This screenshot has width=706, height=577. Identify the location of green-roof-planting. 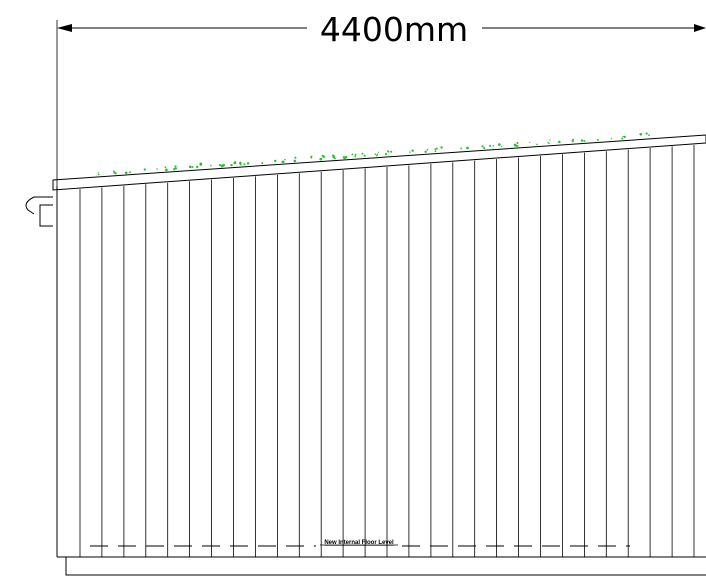
(373, 154).